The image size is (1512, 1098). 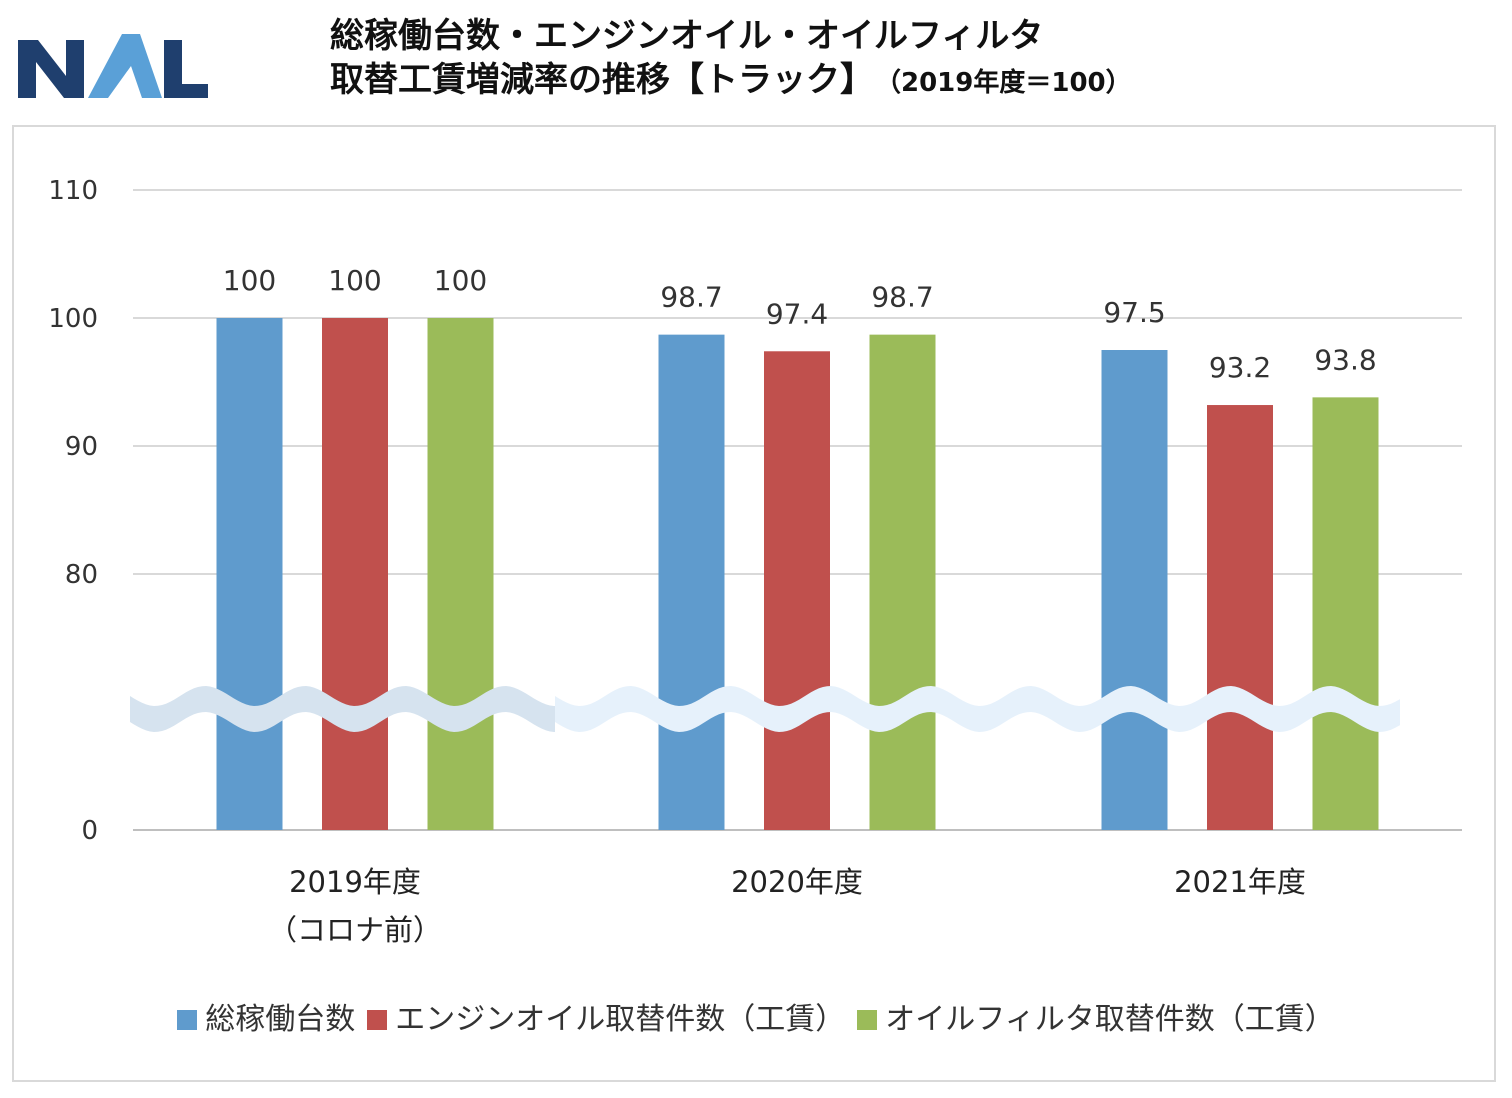 I want to click on bar-series3-cat1, so click(x=460, y=574).